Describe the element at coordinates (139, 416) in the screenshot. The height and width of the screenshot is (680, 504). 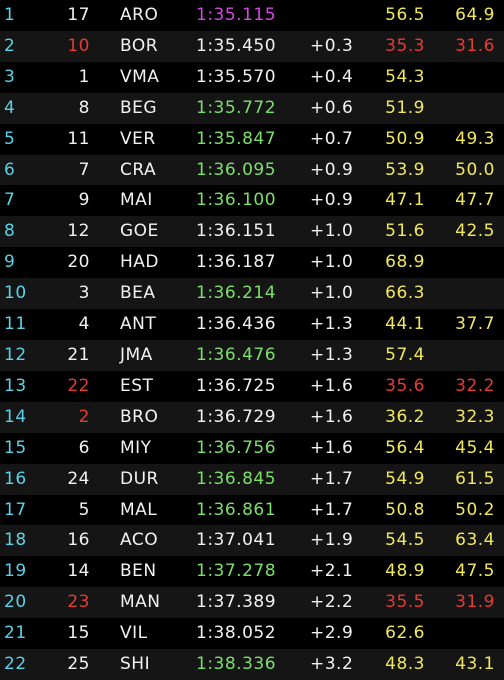
I see `driver-cell: BRO` at that location.